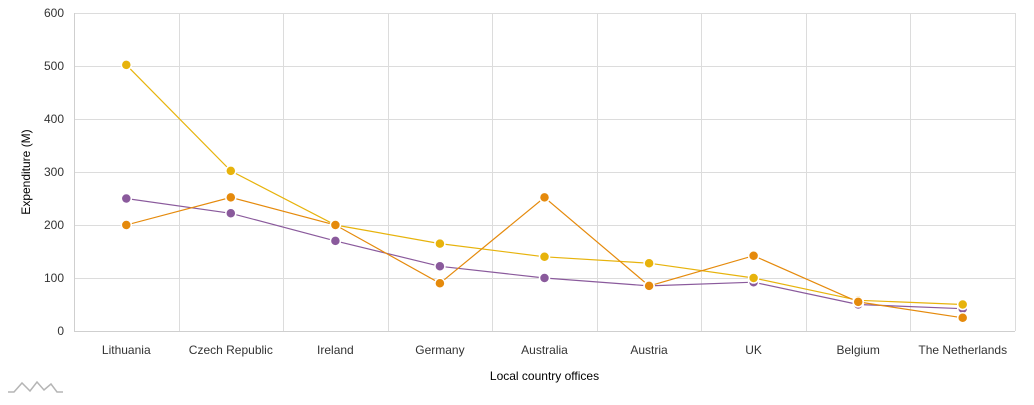 This screenshot has height=405, width=1034. Describe the element at coordinates (857, 350) in the screenshot. I see `x-tick-label: Belgium` at that location.